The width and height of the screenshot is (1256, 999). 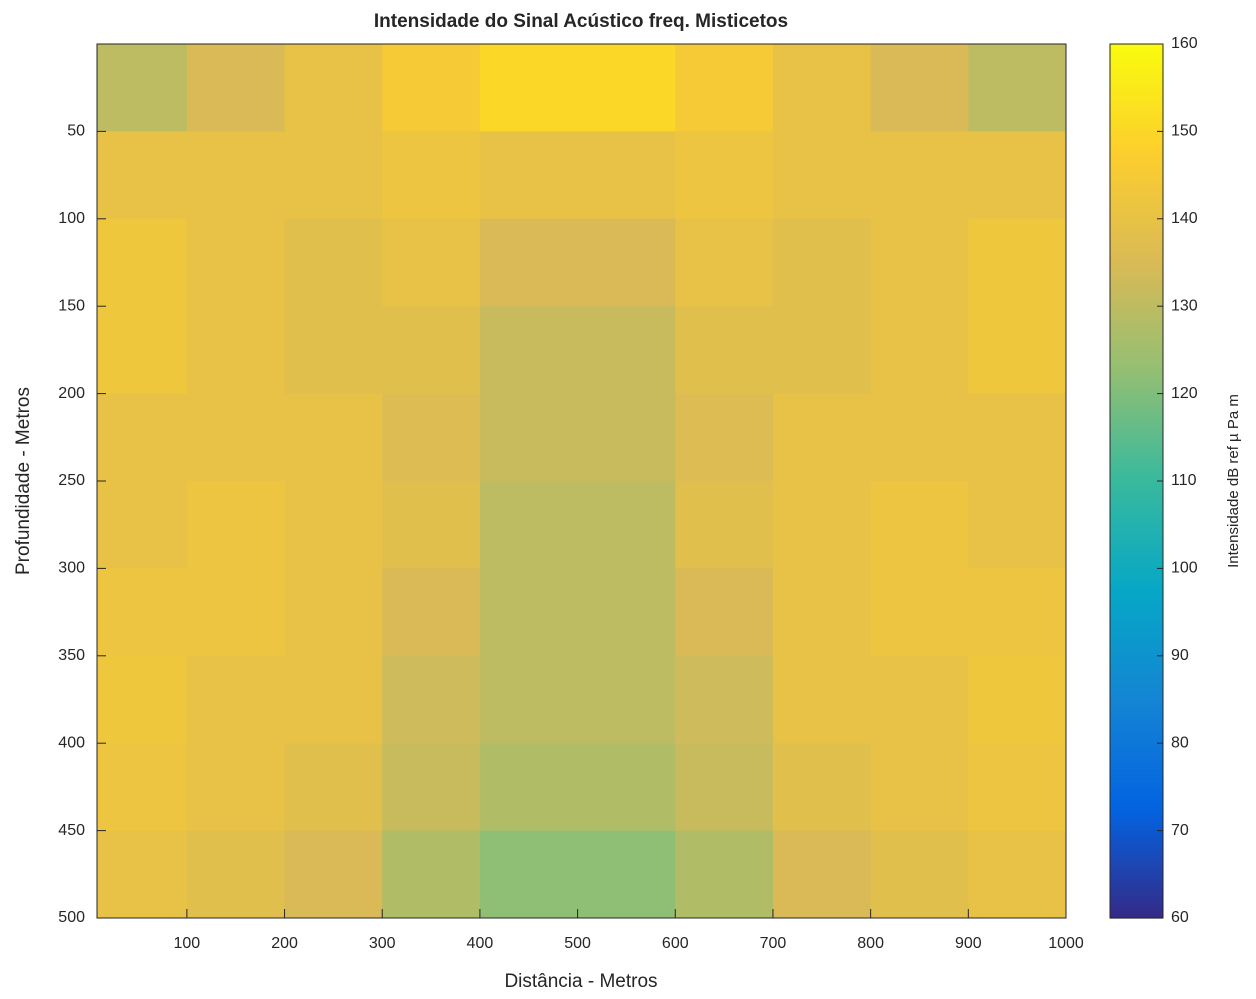 What do you see at coordinates (71, 742) in the screenshot?
I see `y-tick-label: 400` at bounding box center [71, 742].